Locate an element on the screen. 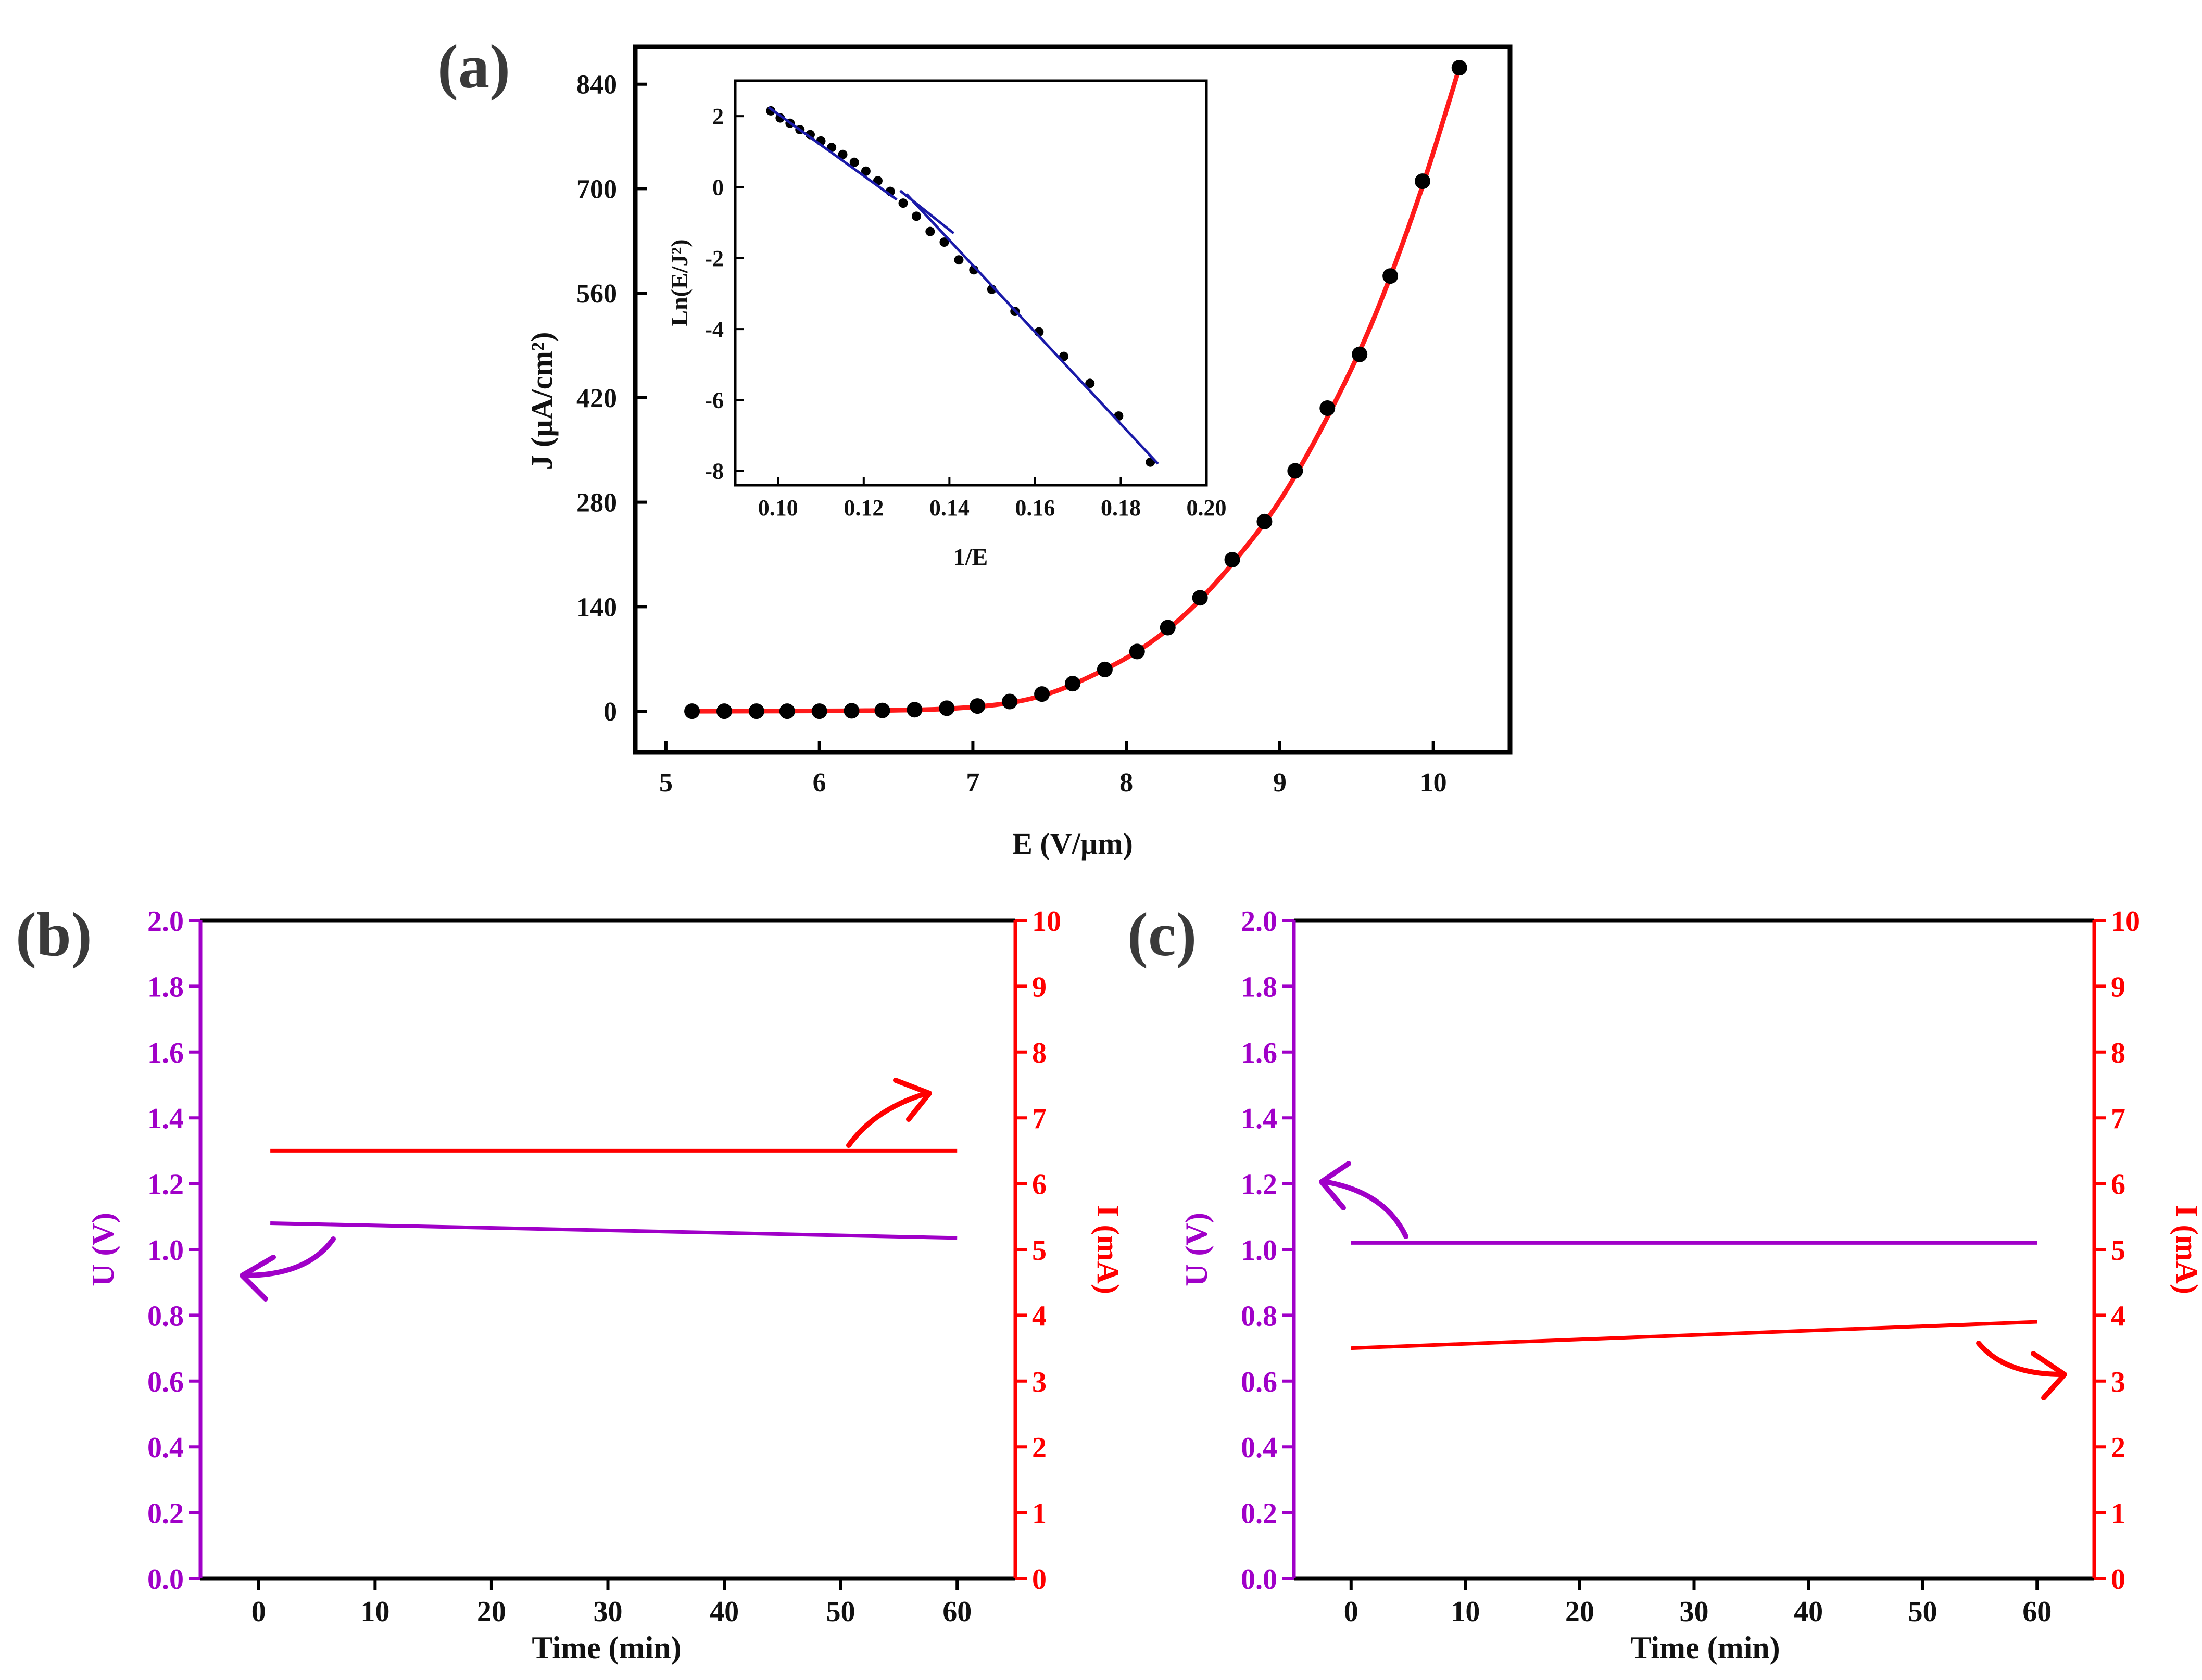 The height and width of the screenshot is (1680, 2202). panel-a-x-ticks: 5 6 7 8 9 10 is located at coordinates (1053, 769).